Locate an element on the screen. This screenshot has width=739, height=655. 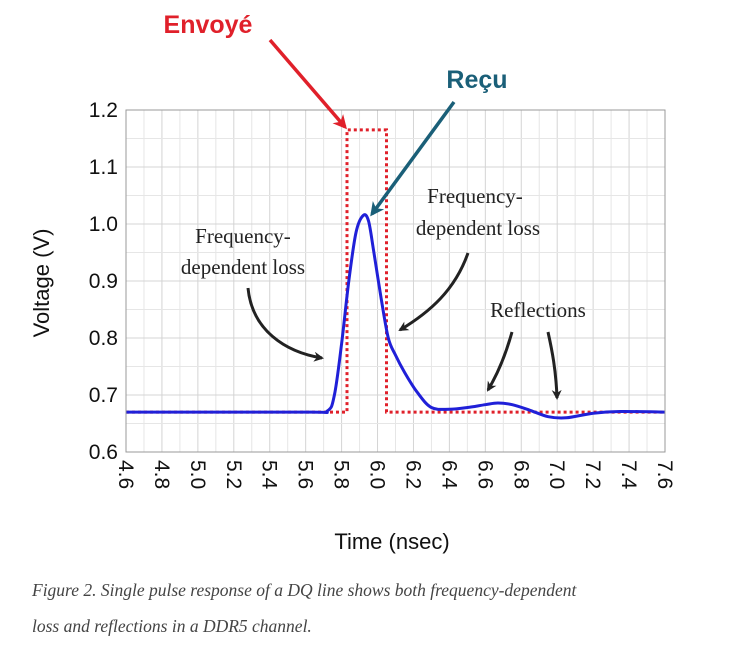
label-recu: Reçu is located at coordinates (476, 80).